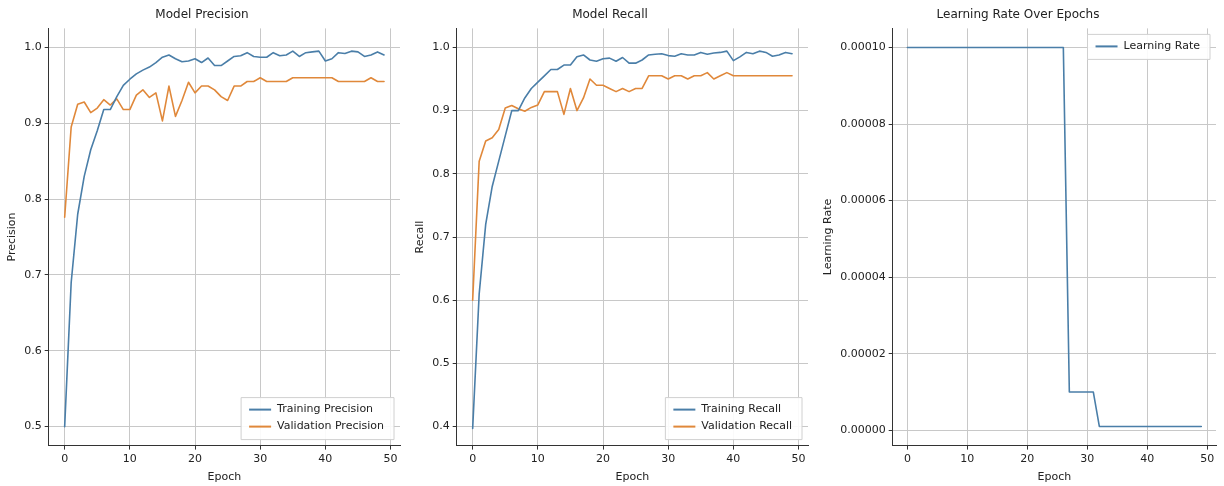 Image resolution: width=1224 pixels, height=486 pixels. I want to click on legend-label: Learning Rate, so click(1162, 46).